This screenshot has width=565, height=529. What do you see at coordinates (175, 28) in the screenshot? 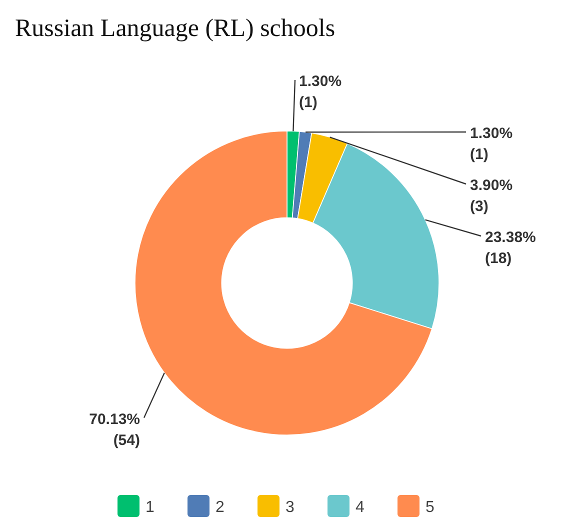
I see `chart-title: Russian Language (RL) schools` at bounding box center [175, 28].